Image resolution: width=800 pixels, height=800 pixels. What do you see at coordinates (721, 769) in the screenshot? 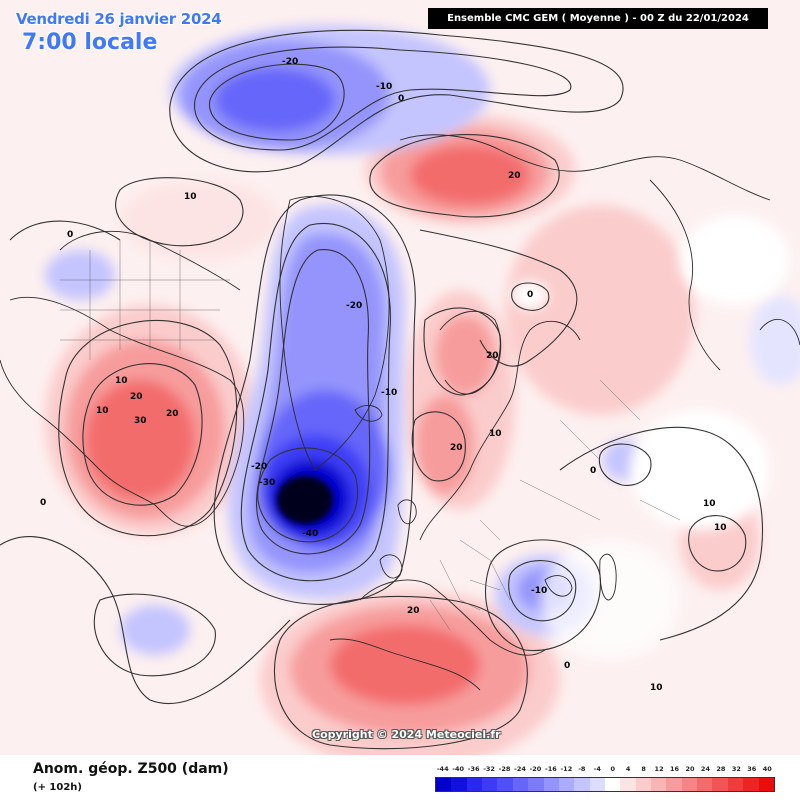
I see `color-scale-label: 28` at bounding box center [721, 769].